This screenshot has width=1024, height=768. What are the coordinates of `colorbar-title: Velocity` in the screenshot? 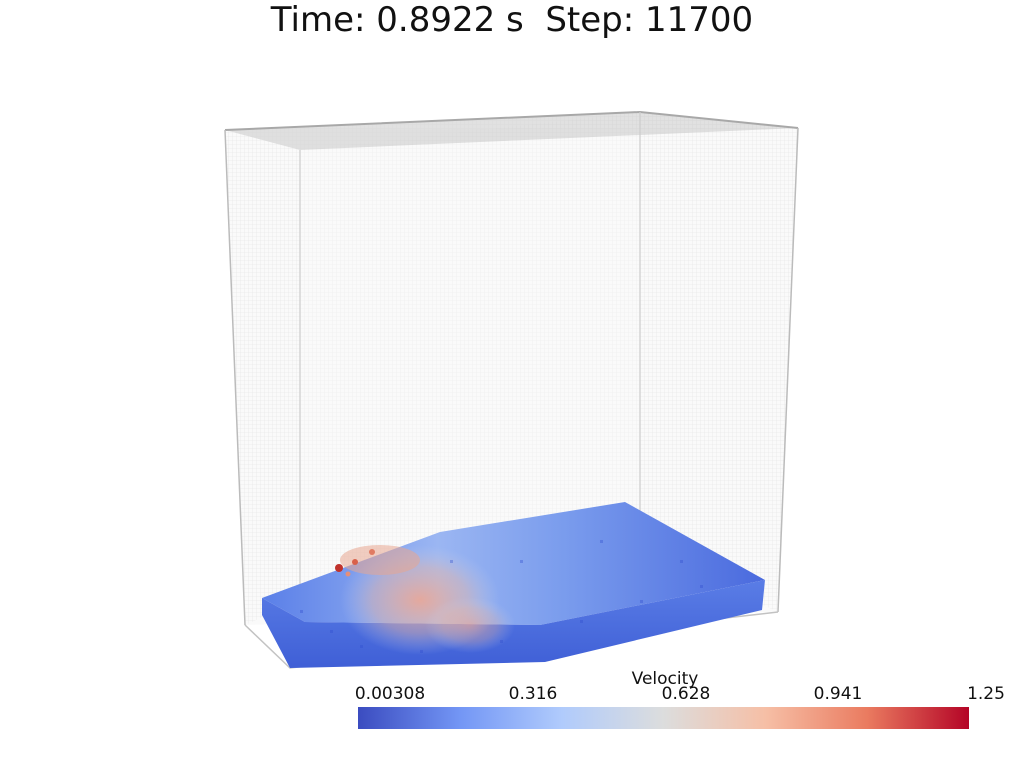 It's located at (665, 679).